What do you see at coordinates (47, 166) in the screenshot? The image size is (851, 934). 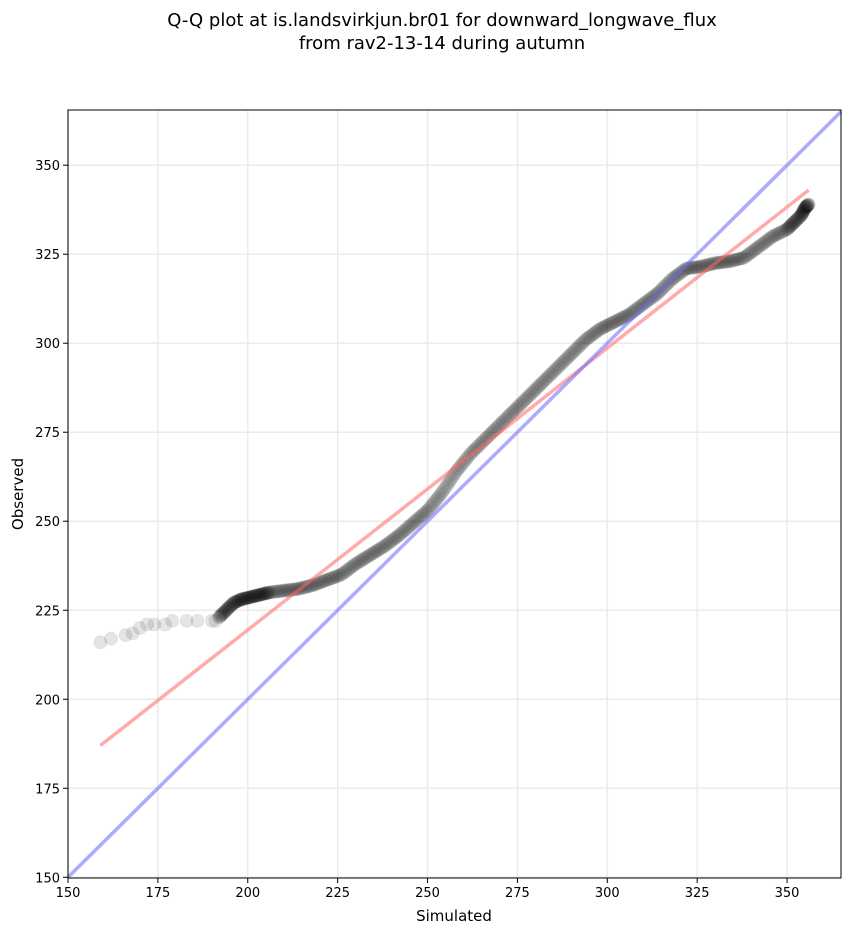 I see `y-tick-label: 350` at bounding box center [47, 166].